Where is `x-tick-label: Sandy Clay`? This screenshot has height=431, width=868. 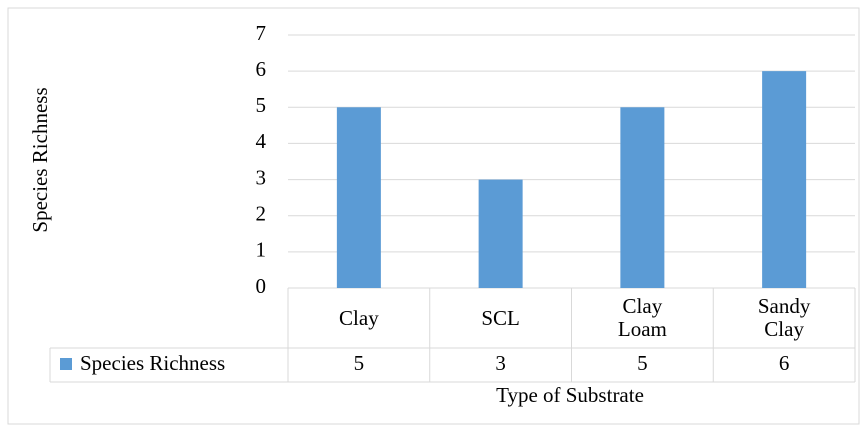
x-tick-label: Sandy Clay is located at coordinates (784, 317).